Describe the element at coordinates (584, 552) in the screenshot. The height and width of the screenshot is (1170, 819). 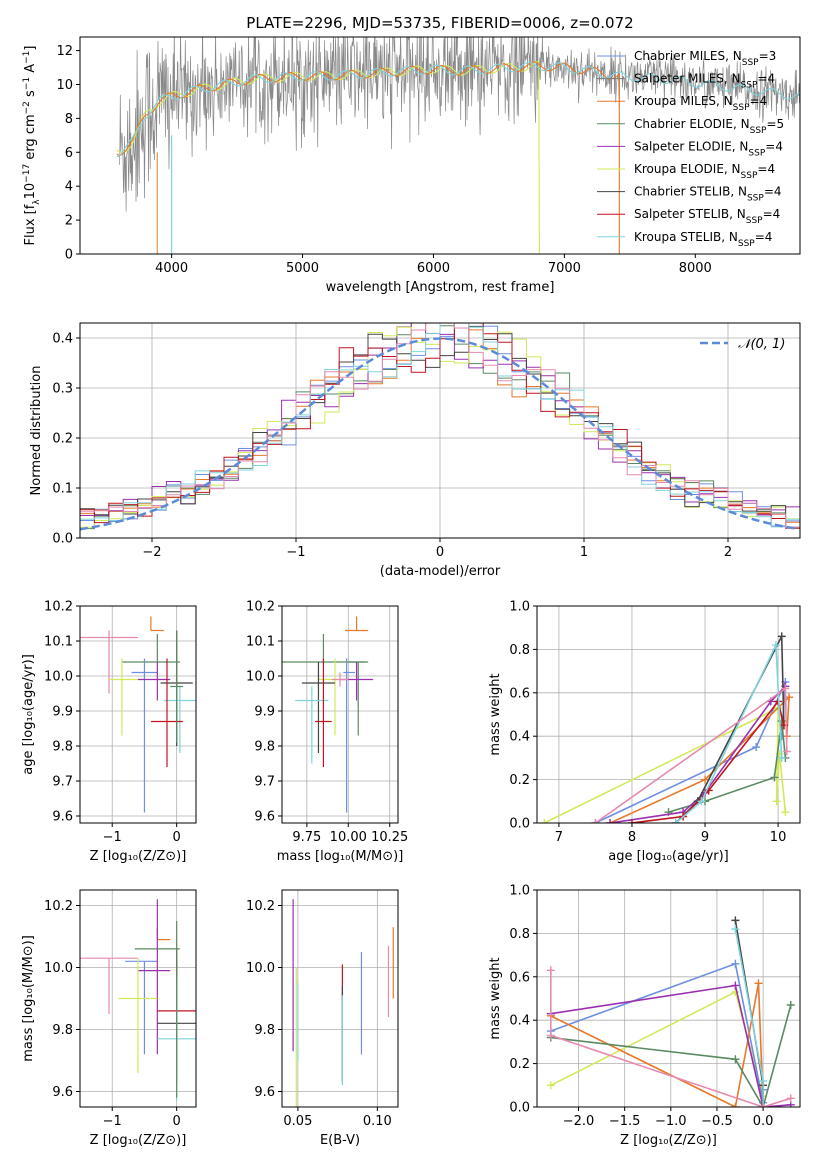
I see `x-tick-label: 1` at that location.